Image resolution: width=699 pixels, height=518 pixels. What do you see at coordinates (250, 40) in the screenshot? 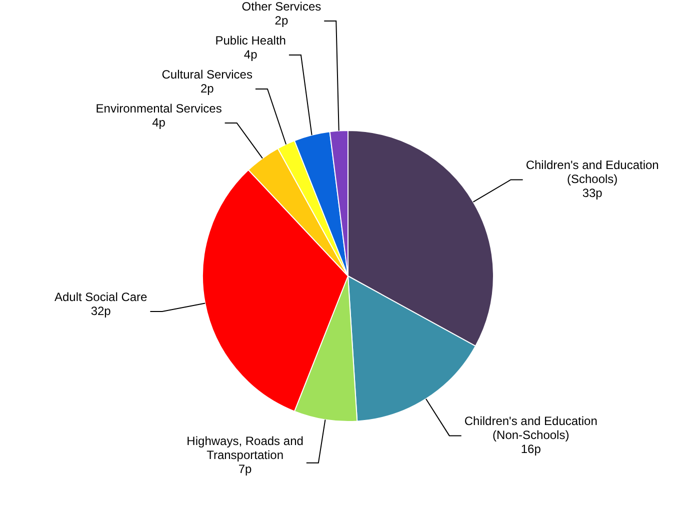
I see `slice-label: Public Health` at bounding box center [250, 40].